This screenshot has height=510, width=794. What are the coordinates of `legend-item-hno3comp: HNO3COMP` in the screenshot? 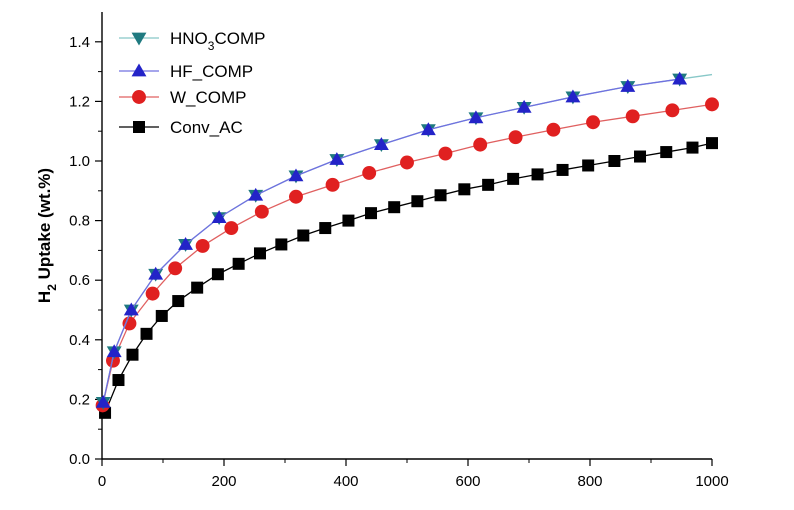 It's located at (192, 41).